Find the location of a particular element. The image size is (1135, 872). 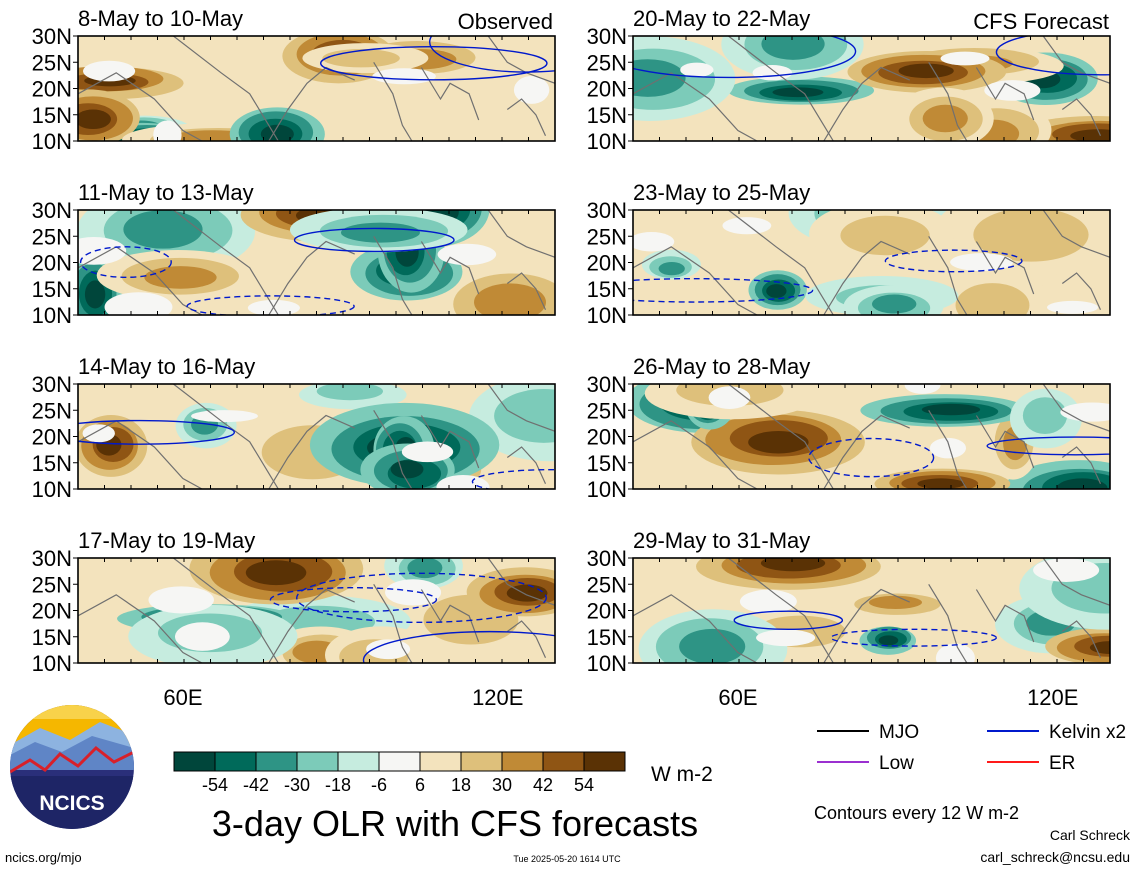

observed-label: Observed is located at coordinates (505, 21).